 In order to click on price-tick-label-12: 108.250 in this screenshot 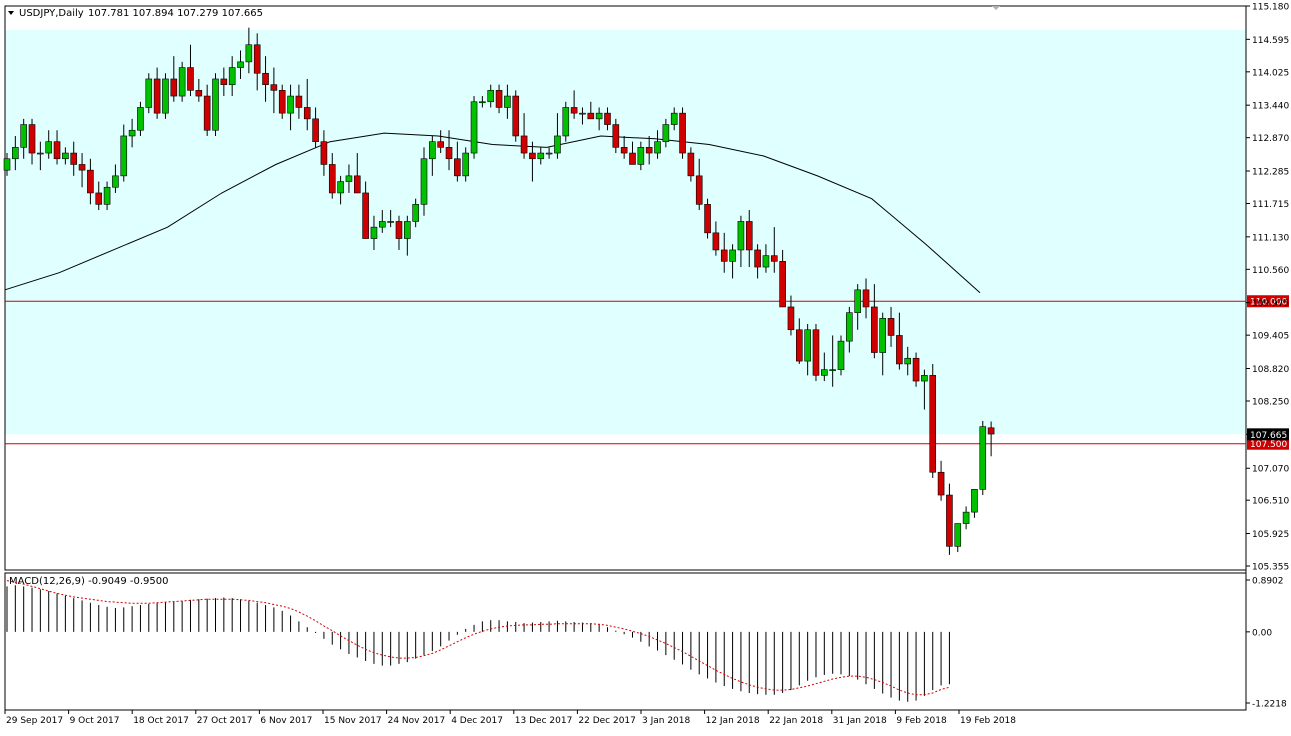, I will do `click(1270, 402)`.